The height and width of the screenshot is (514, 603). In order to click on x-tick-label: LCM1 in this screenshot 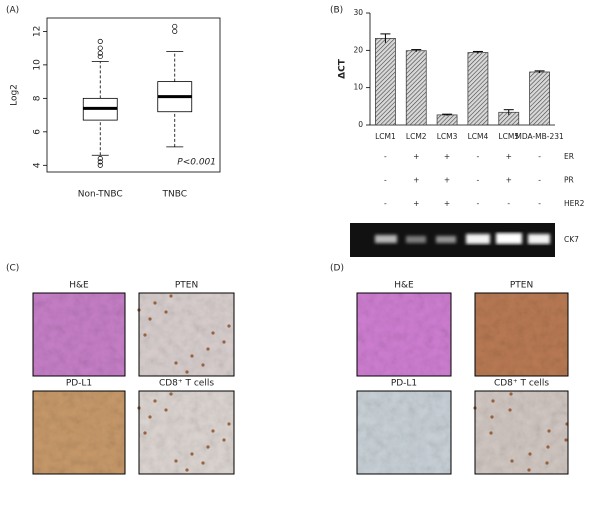, I will do `click(385, 136)`.